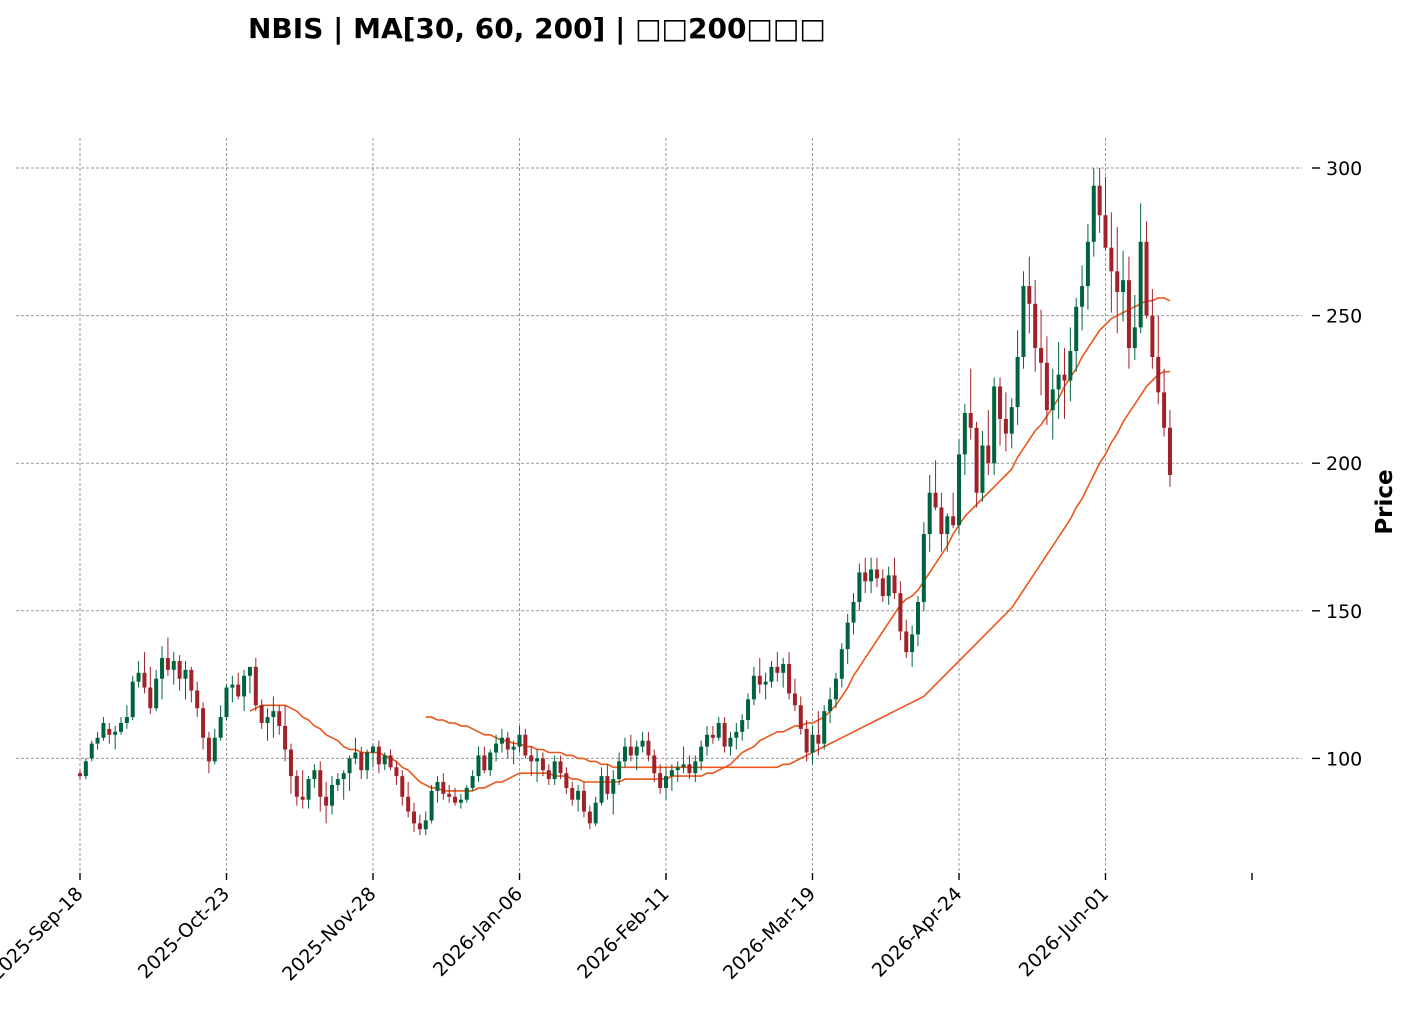 This screenshot has width=1412, height=1009. What do you see at coordinates (1385, 501) in the screenshot?
I see `y-axis-label: Price` at bounding box center [1385, 501].